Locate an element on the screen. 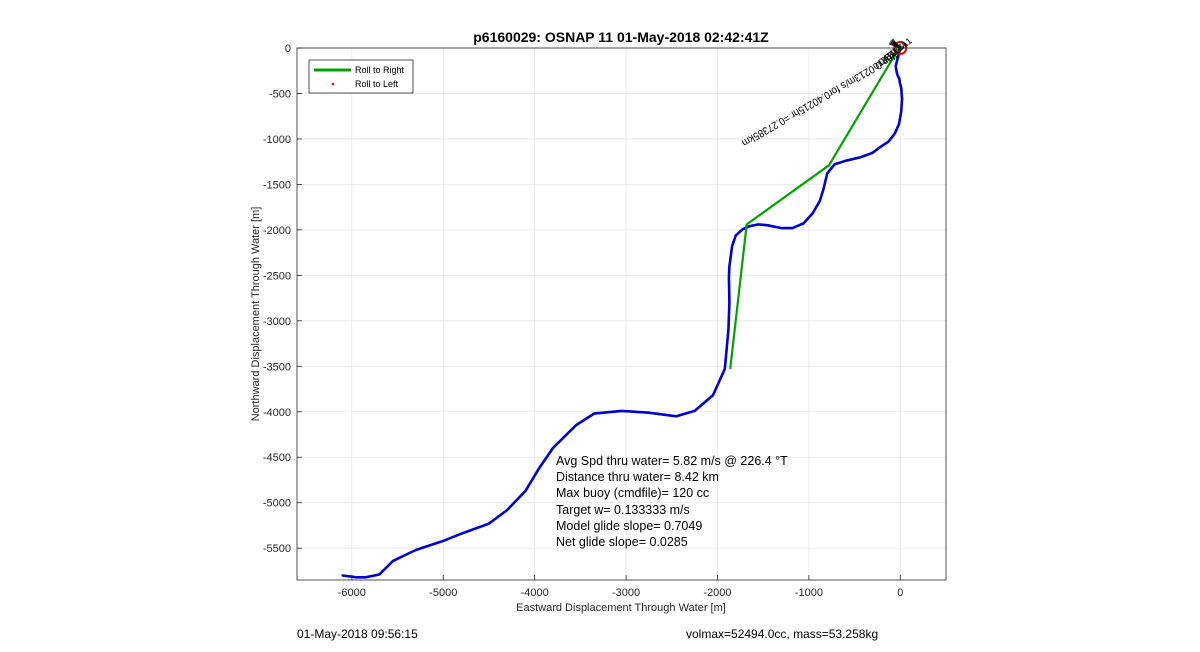  y-tick-label: -500 is located at coordinates (280, 94).